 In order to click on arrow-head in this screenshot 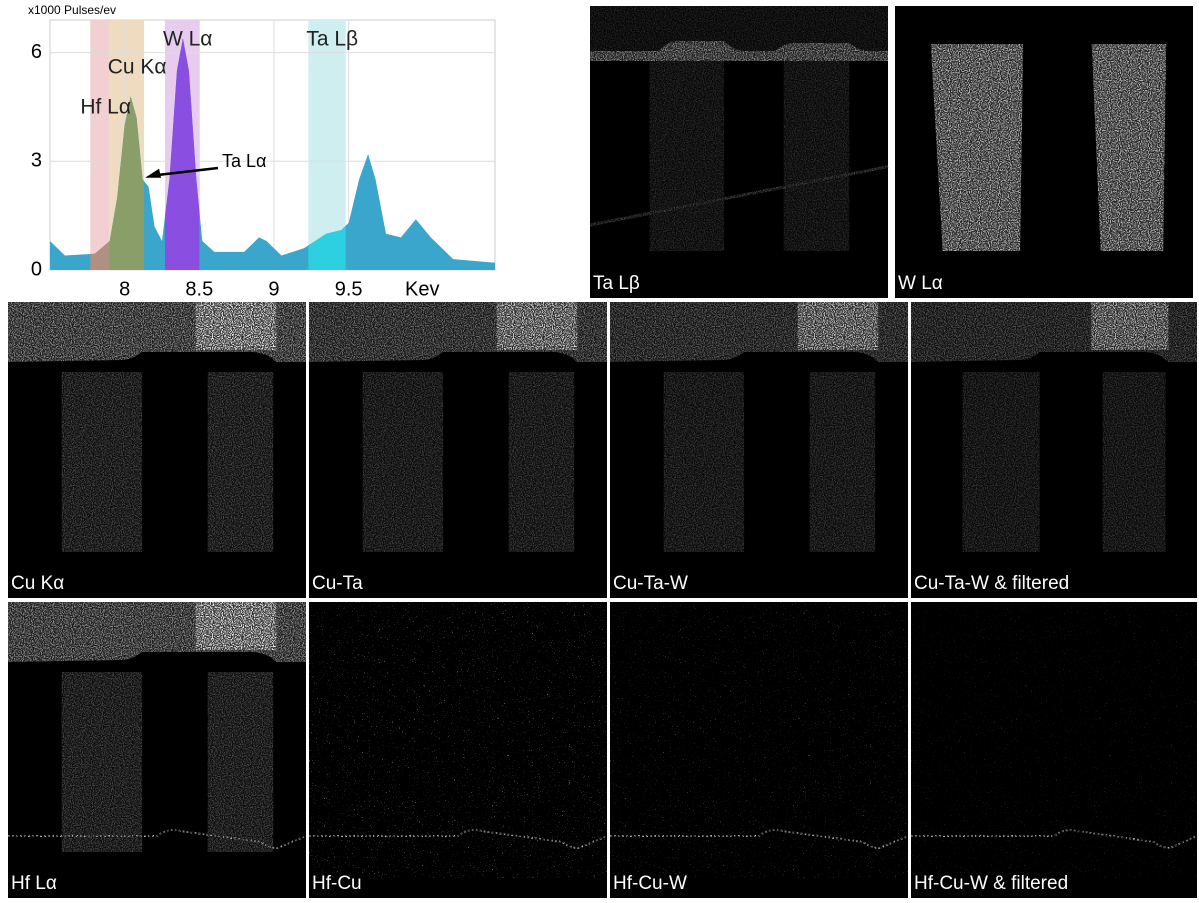, I will do `click(153, 173)`.